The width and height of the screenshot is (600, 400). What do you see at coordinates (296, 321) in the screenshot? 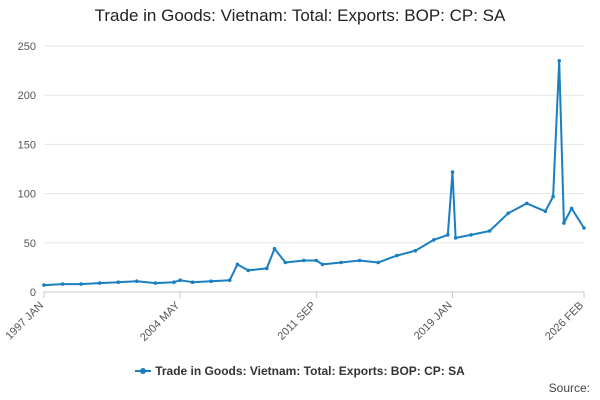
I see `x-tick-label: 2011 SEP` at bounding box center [296, 321].